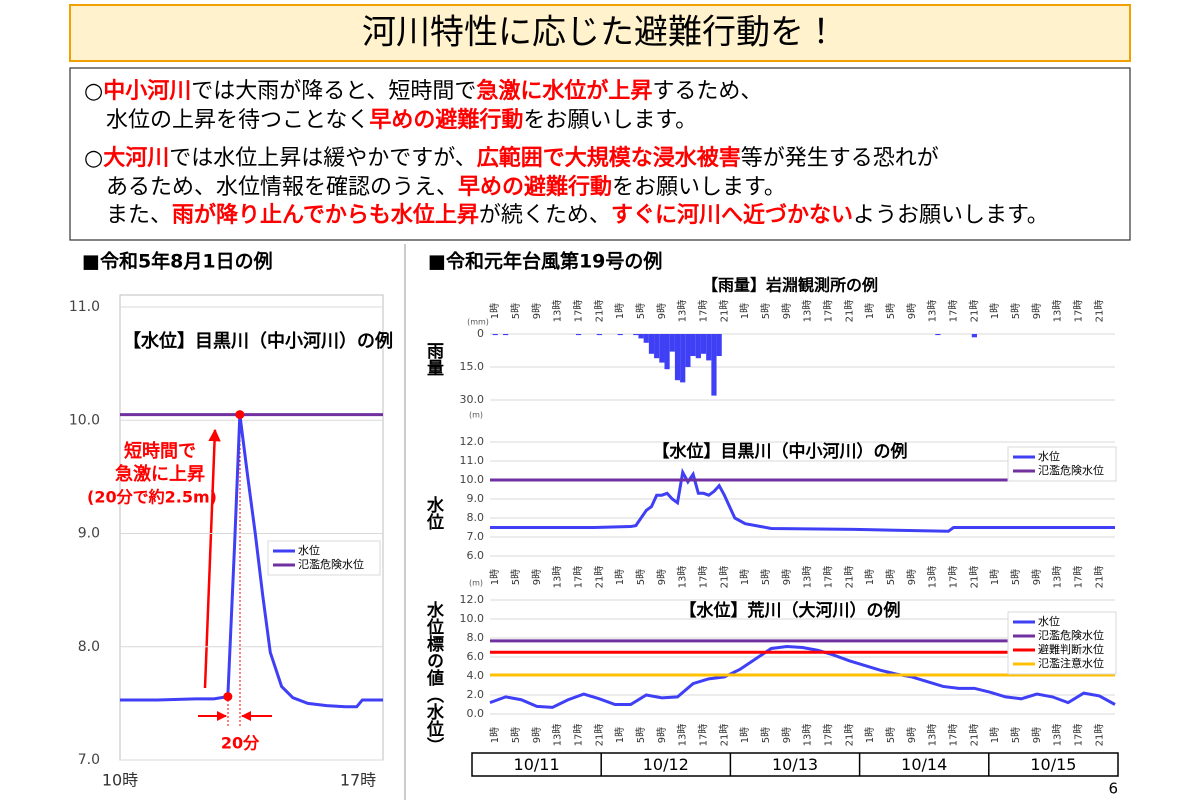 This screenshot has height=804, width=1200. I want to click on annotation: 短時間で, so click(160, 451).